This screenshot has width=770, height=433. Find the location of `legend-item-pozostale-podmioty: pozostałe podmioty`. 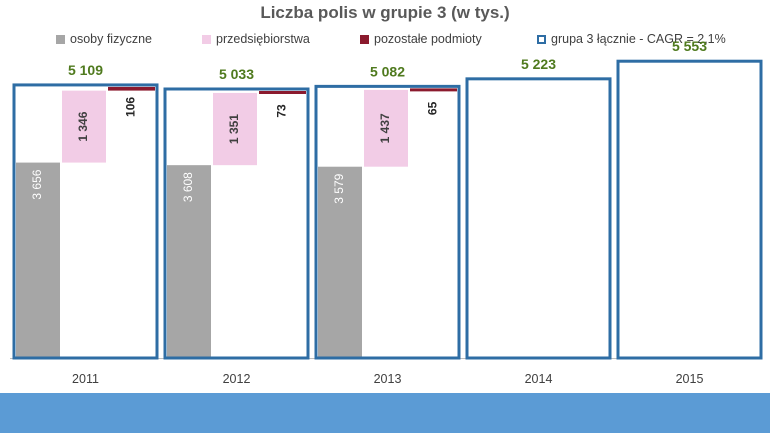

legend-item-pozostale-podmioty: pozostałe podmioty is located at coordinates (421, 39).